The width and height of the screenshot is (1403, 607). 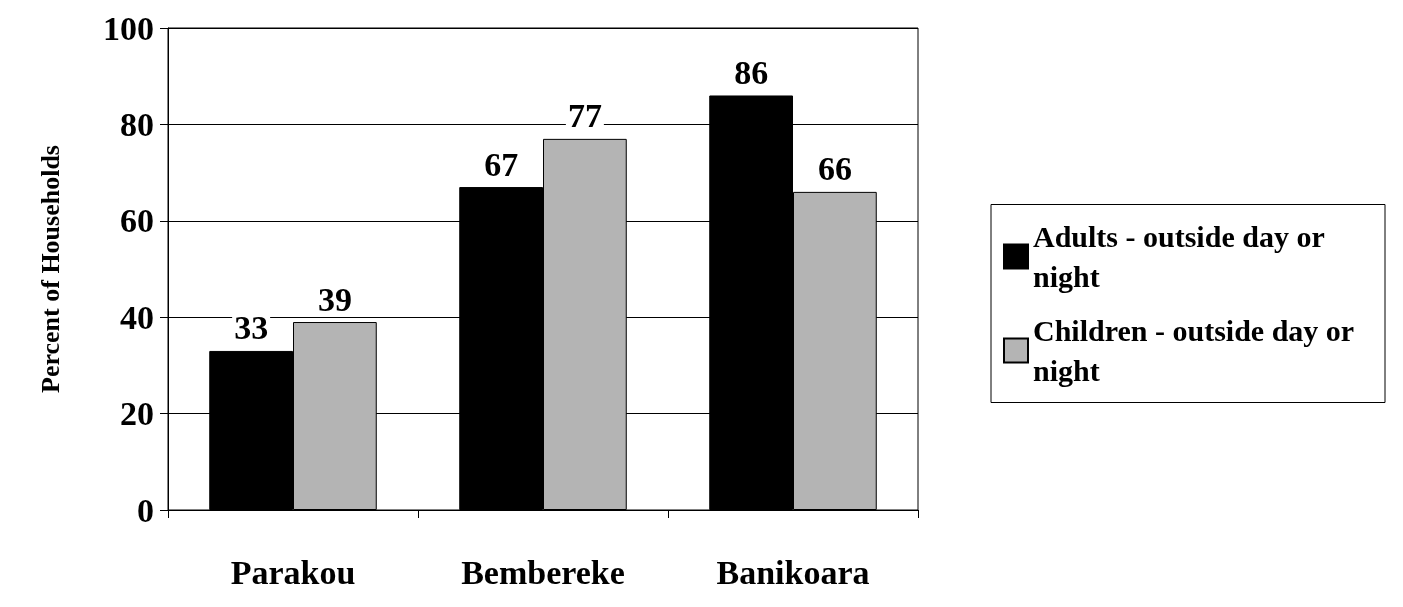 What do you see at coordinates (128, 28) in the screenshot?
I see `y-tick-label: 100` at bounding box center [128, 28].